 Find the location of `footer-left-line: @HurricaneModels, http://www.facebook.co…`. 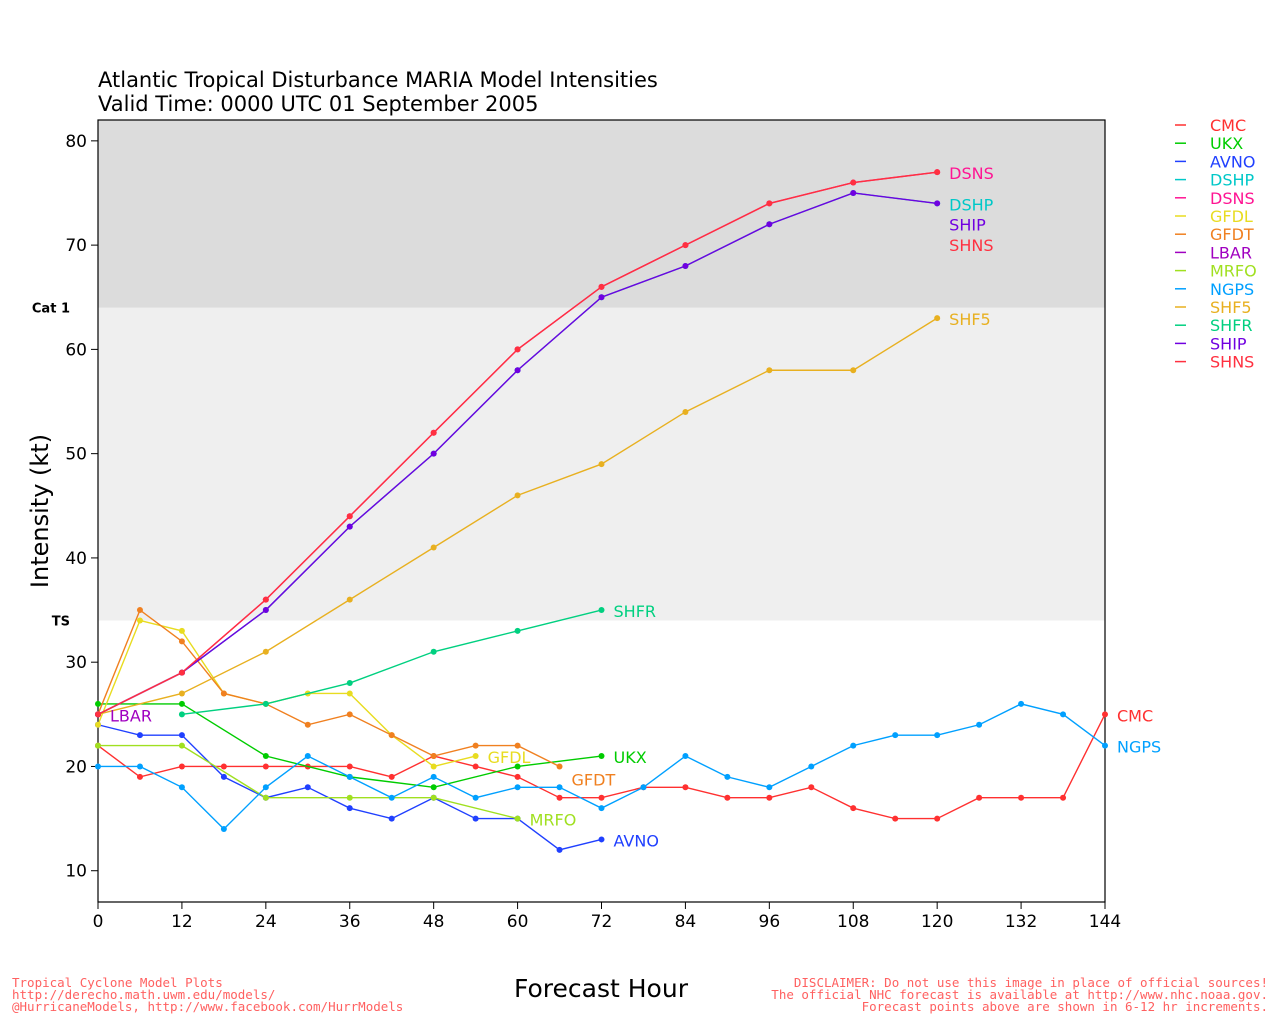

footer-left-line: @HurricaneModels, http://www.facebook.co… is located at coordinates (208, 1006).